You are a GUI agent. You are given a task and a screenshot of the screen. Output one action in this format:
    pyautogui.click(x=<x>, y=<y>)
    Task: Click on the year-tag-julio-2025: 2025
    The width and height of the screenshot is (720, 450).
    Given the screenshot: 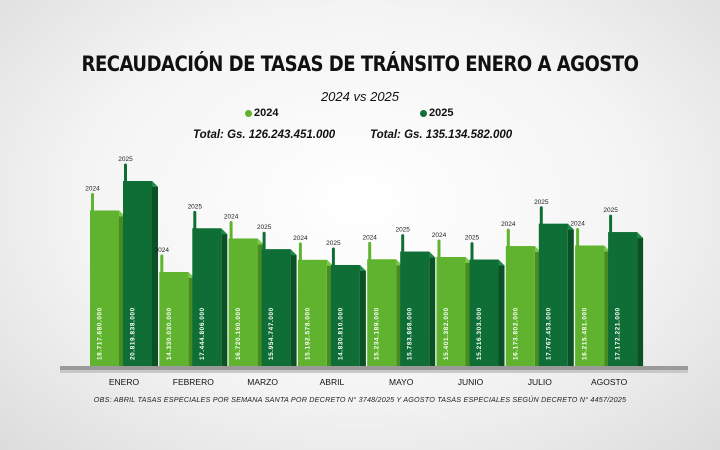 What is the action you would take?
    pyautogui.click(x=541, y=202)
    